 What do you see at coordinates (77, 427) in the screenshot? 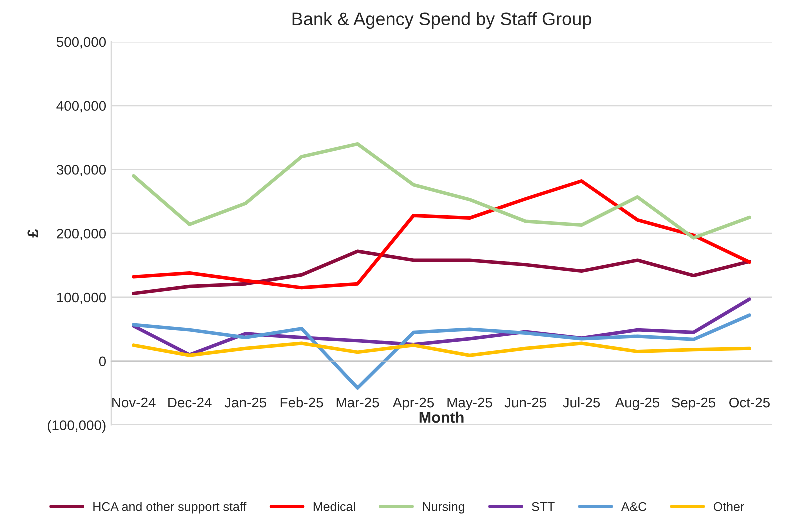
I see `y-tick-label: (100,000)` at bounding box center [77, 427].